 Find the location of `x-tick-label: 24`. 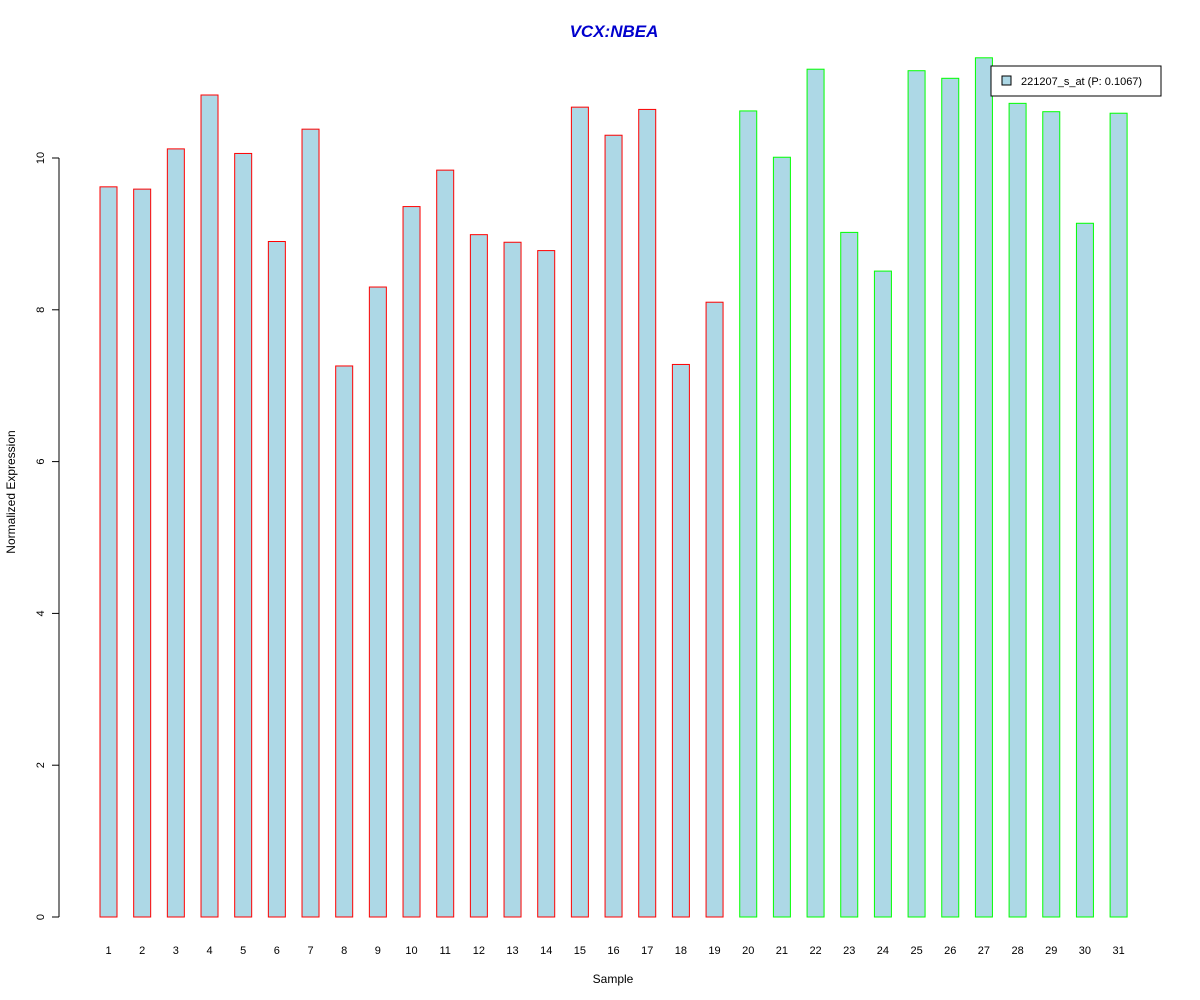

x-tick-label: 24 is located at coordinates (883, 951).